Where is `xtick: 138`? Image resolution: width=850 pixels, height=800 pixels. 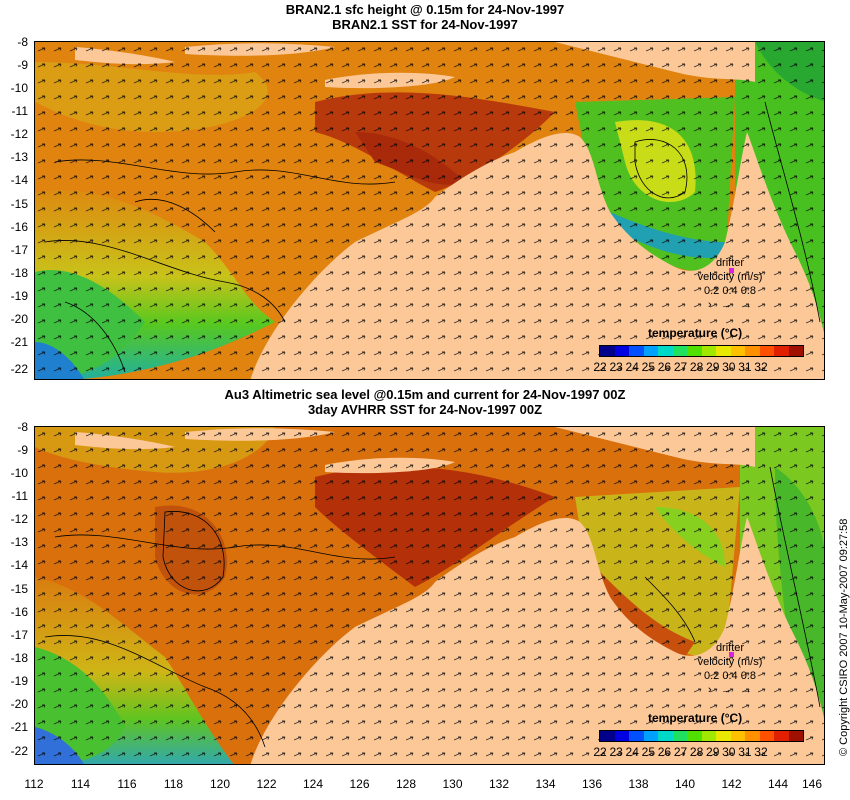
xtick: 138 is located at coordinates (638, 784).